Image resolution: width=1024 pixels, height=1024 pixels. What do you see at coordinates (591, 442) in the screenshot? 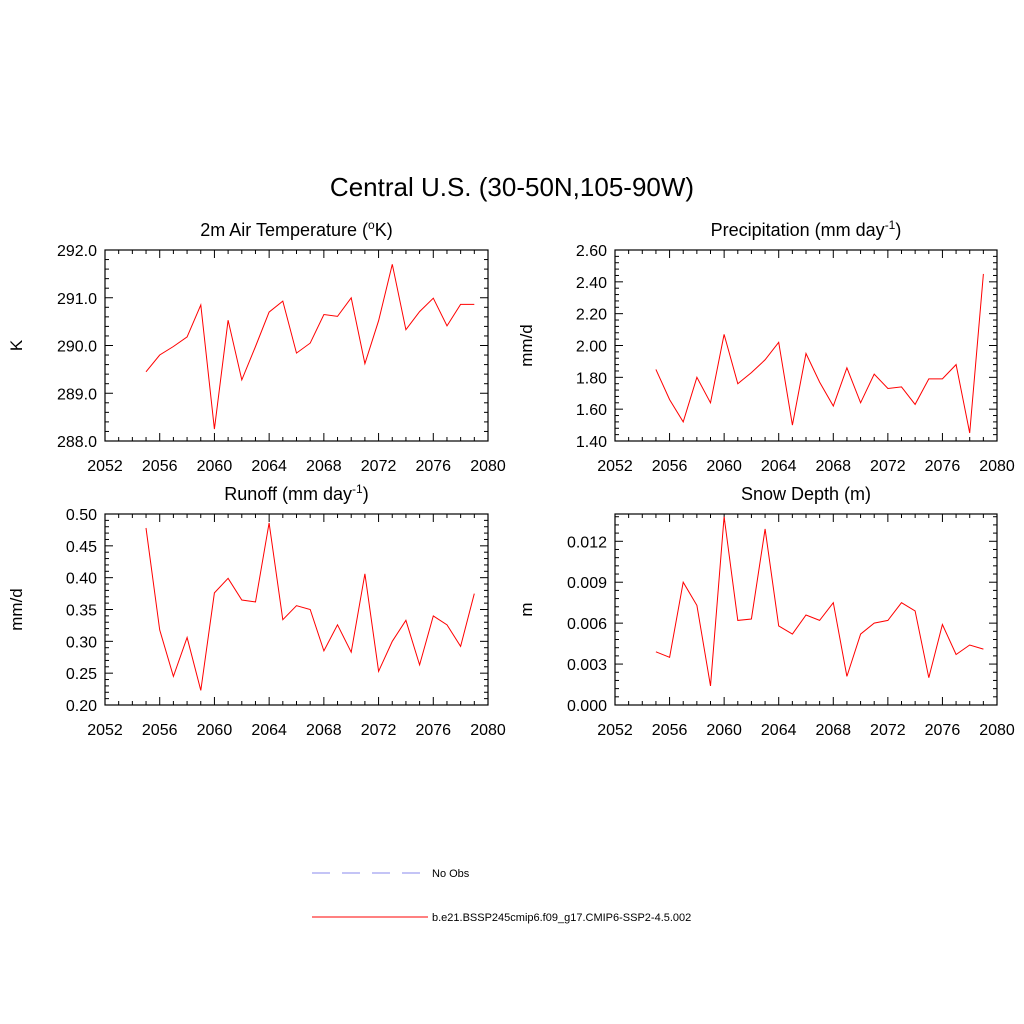
I see `y-tick-label: 1.40` at bounding box center [591, 442].